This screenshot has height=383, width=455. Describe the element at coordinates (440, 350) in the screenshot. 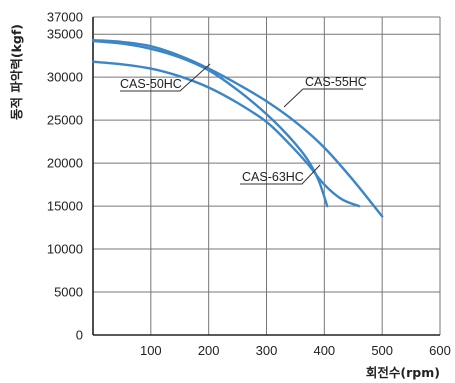

I see `x-tick-label-5: 600` at that location.